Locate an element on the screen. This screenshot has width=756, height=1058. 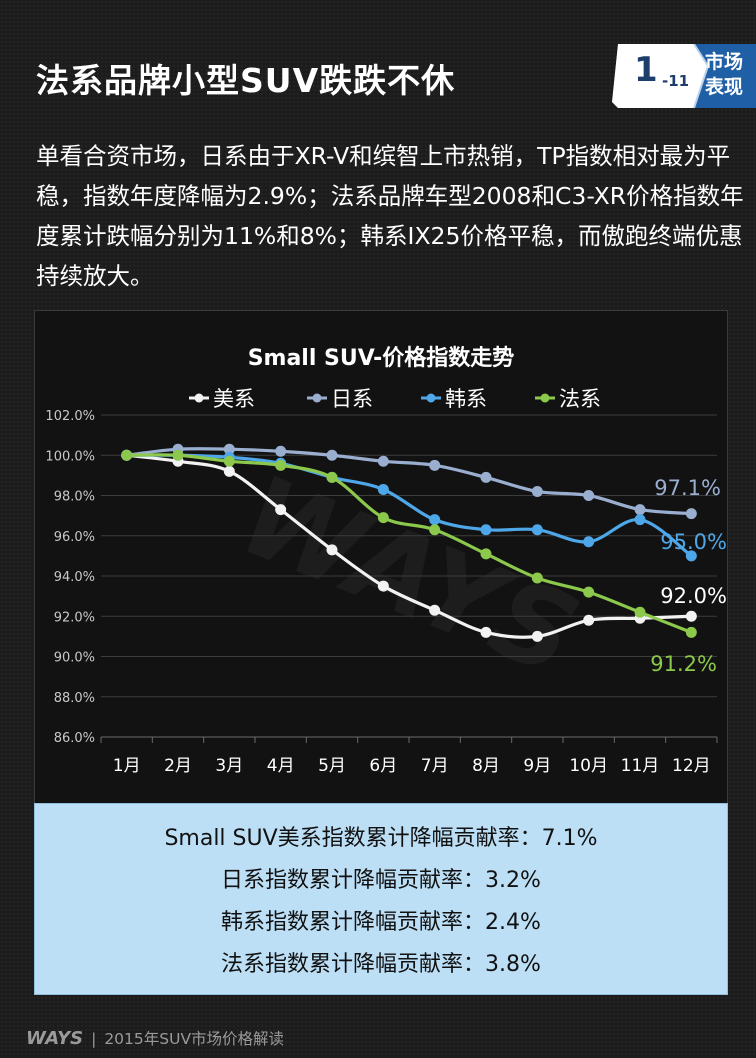
x-tick-label: 1月 is located at coordinates (127, 766).